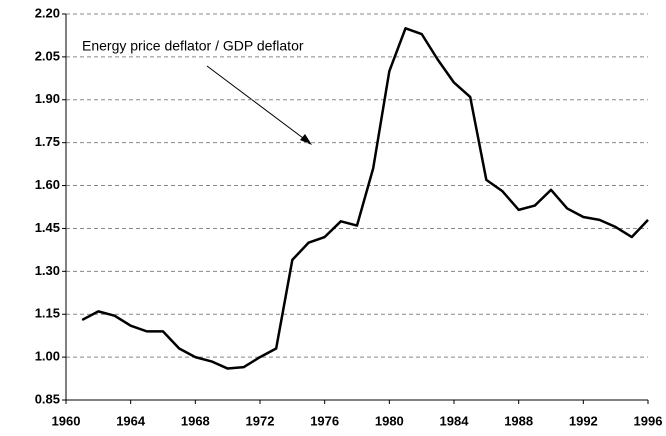  I want to click on y-tick-label: 1.45, so click(47, 227).